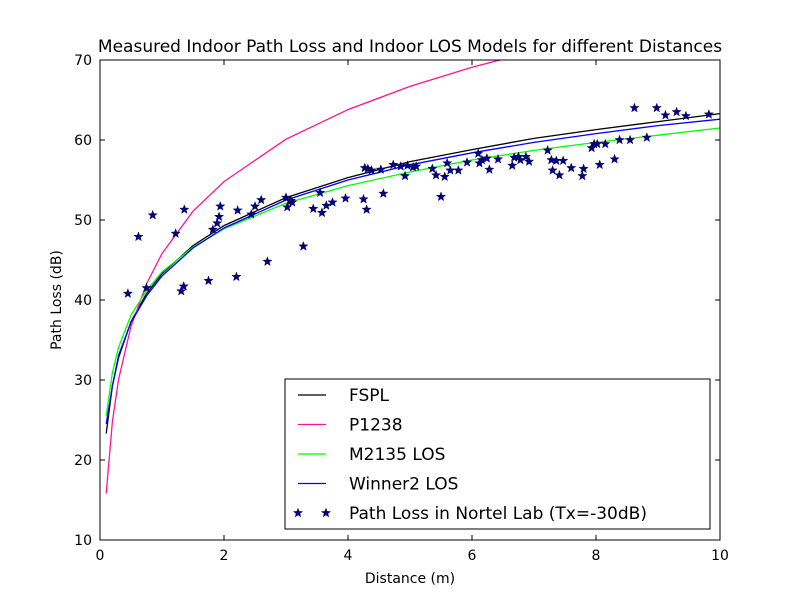 The height and width of the screenshot is (600, 800). Describe the element at coordinates (720, 556) in the screenshot. I see `x-tick-label: 10` at that location.